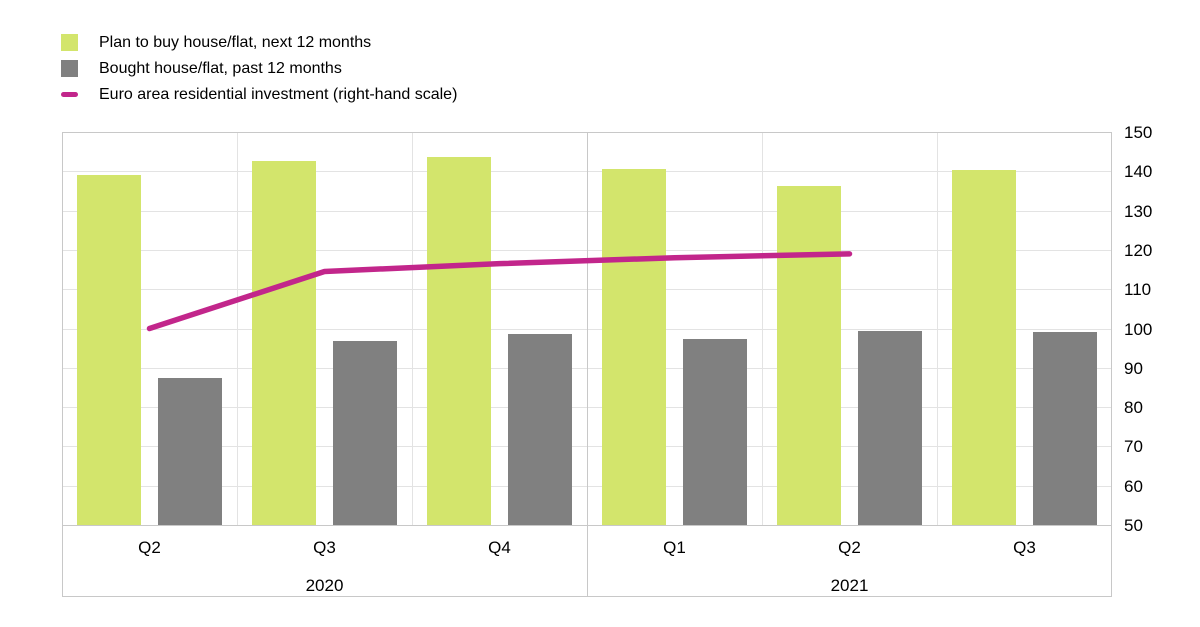 Image resolution: width=1200 pixels, height=627 pixels. What do you see at coordinates (1133, 447) in the screenshot?
I see `right-axis-tick-label: 70` at bounding box center [1133, 447].